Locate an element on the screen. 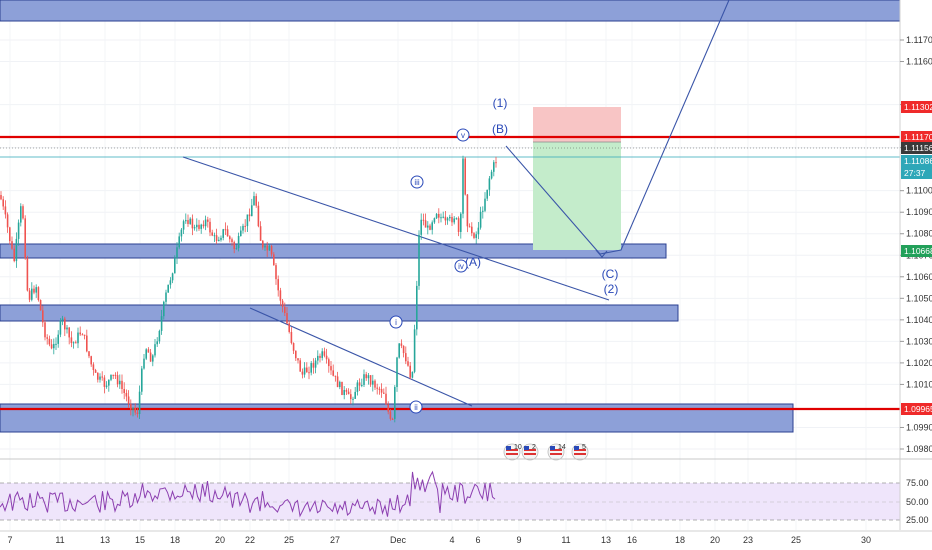  economic-event-badge: 5 is located at coordinates (580, 452).